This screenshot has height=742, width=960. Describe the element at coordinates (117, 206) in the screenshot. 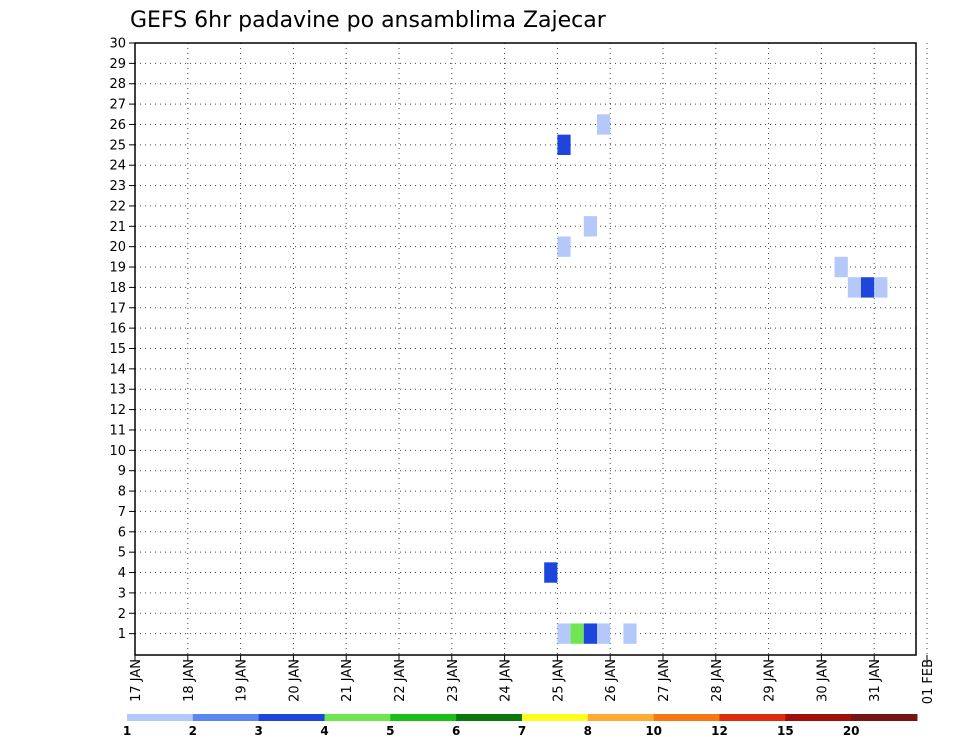

I see `y-tick-label: 22` at that location.